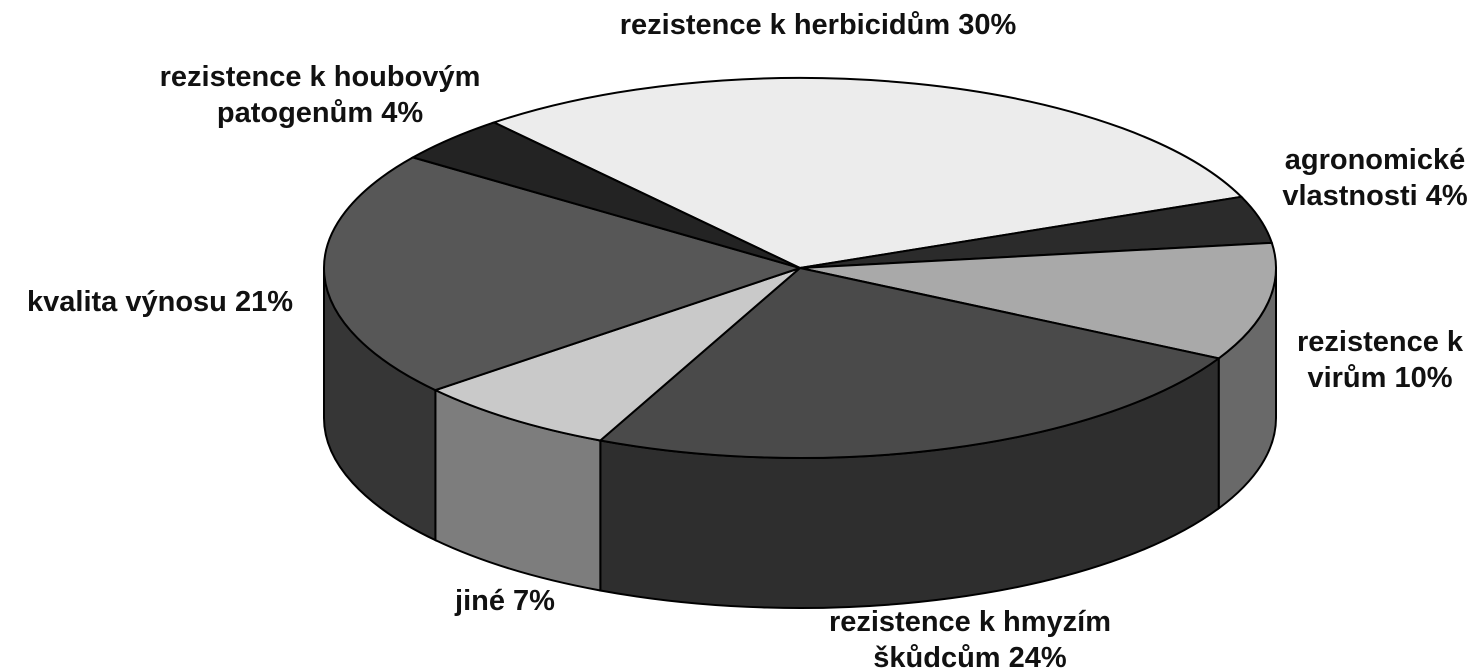 The width and height of the screenshot is (1480, 670). What do you see at coordinates (480, 601) in the screenshot?
I see `category-label: jiné` at bounding box center [480, 601].